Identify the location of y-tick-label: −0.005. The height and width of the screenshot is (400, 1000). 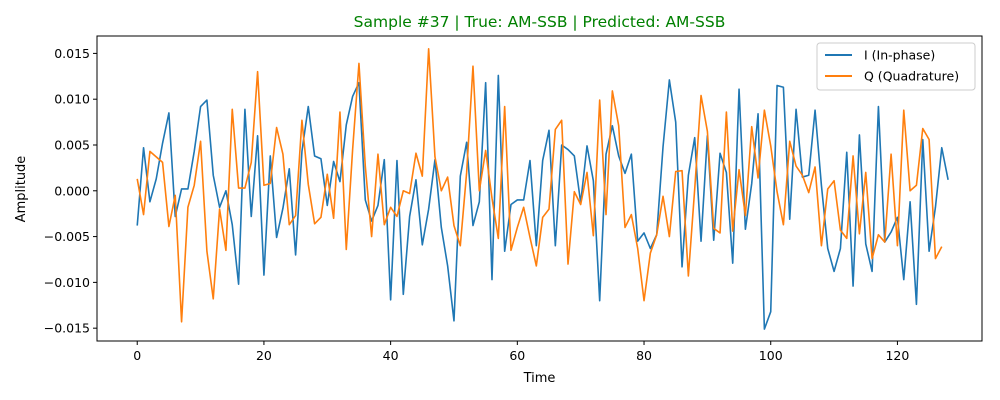
(67, 236).